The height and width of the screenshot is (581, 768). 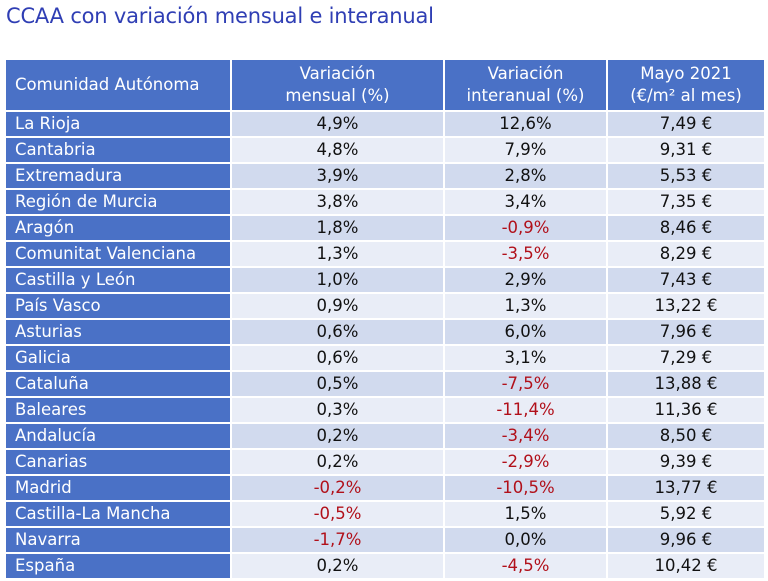 What do you see at coordinates (526, 279) in the screenshot?
I see `yearly-variation-cell: 2,9%` at bounding box center [526, 279].